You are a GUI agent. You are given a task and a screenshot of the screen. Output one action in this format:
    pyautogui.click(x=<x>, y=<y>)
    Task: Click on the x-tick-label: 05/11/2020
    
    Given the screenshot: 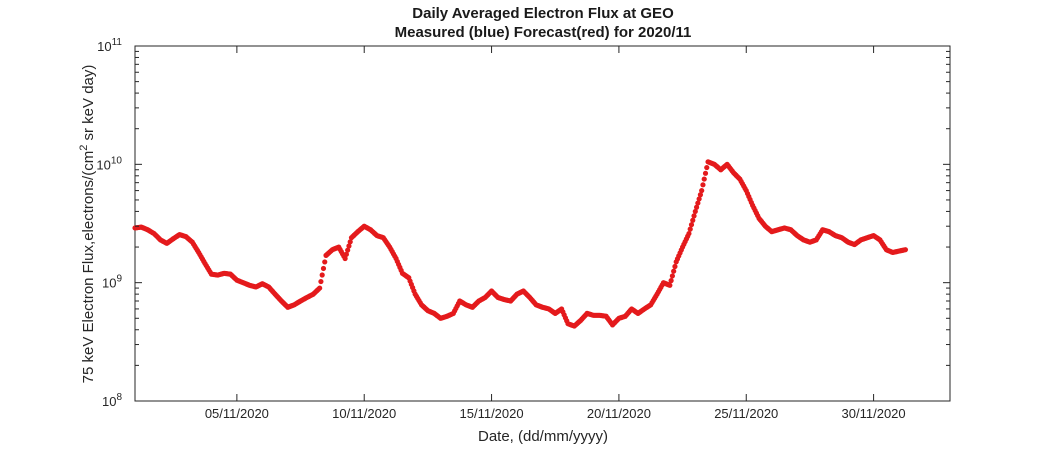 What is the action you would take?
    pyautogui.click(x=237, y=413)
    